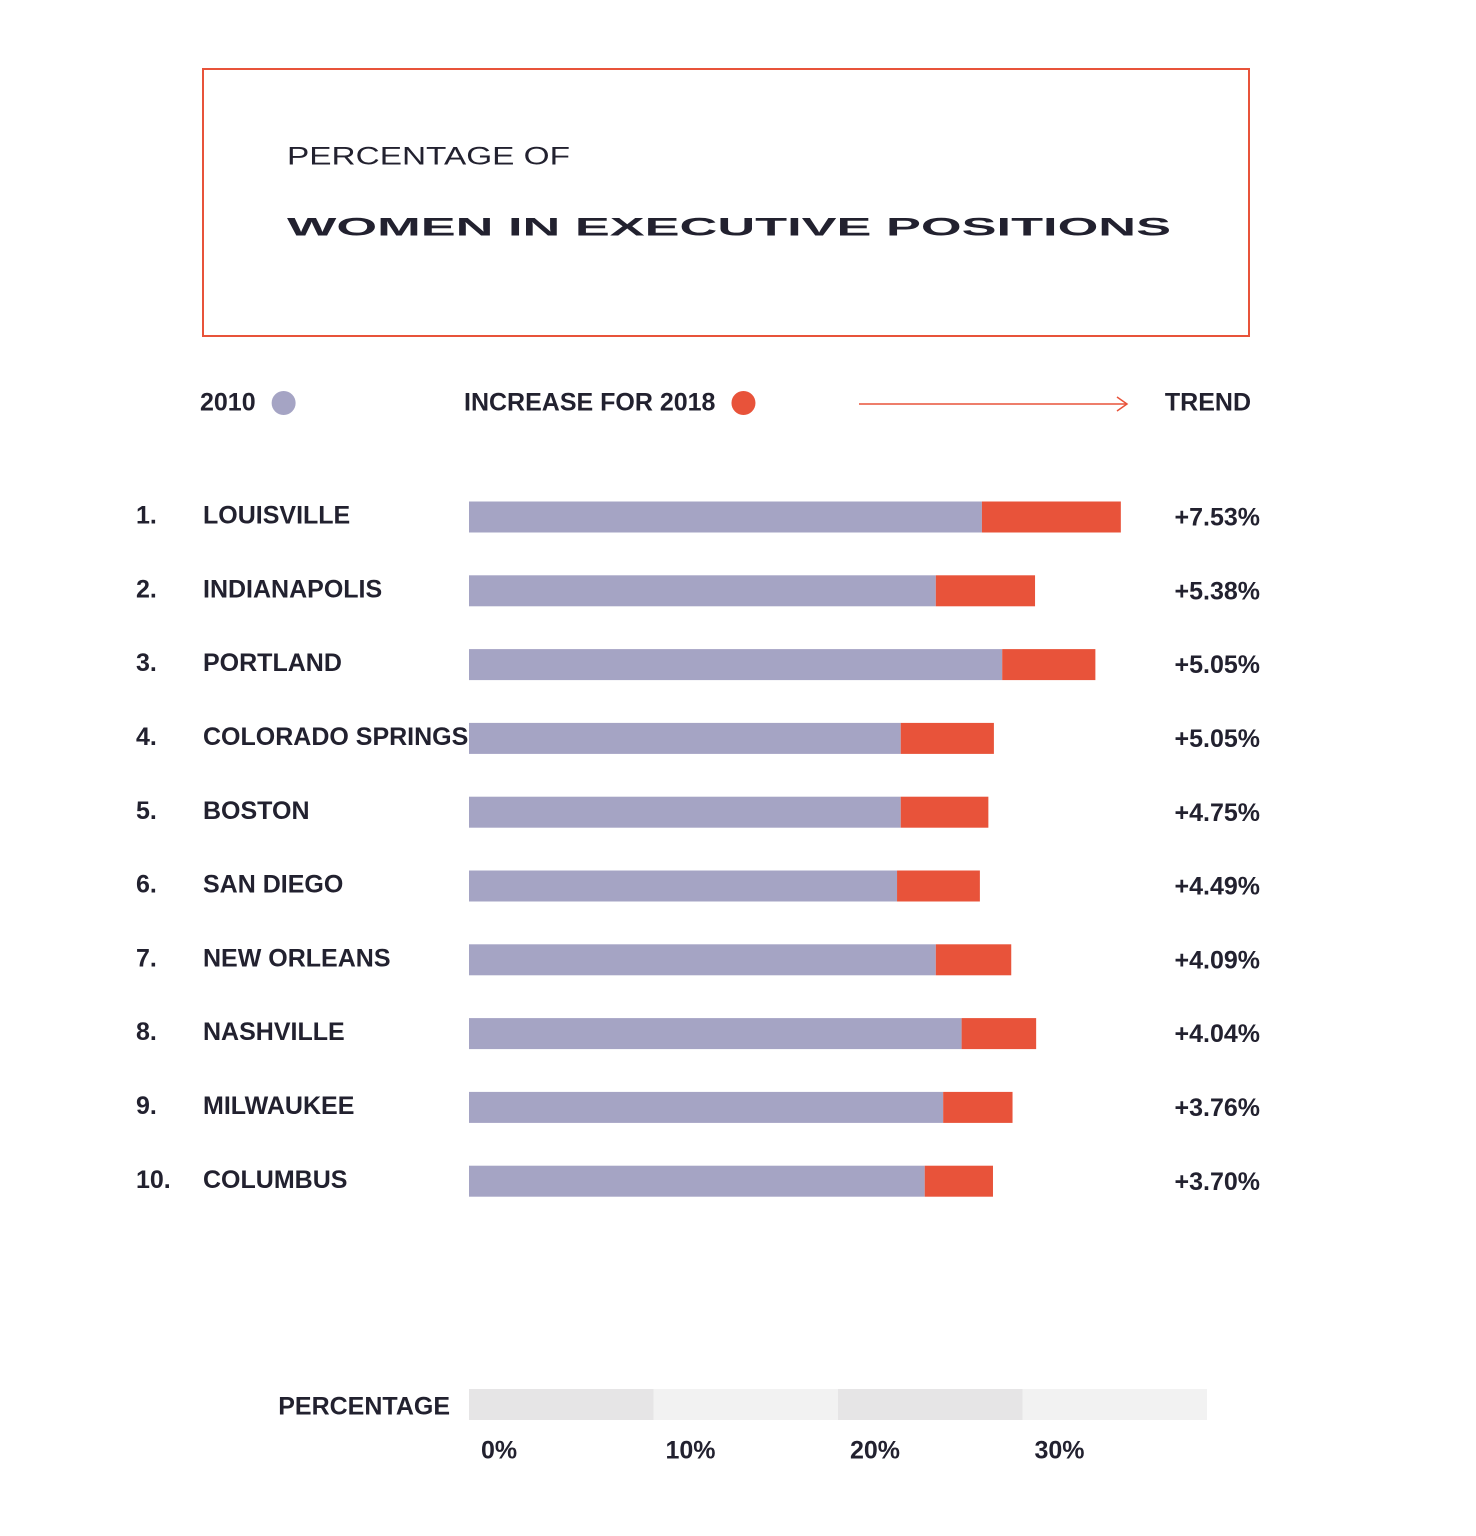 The height and width of the screenshot is (1536, 1476). I want to click on category-label: BOSTON, so click(256, 811).